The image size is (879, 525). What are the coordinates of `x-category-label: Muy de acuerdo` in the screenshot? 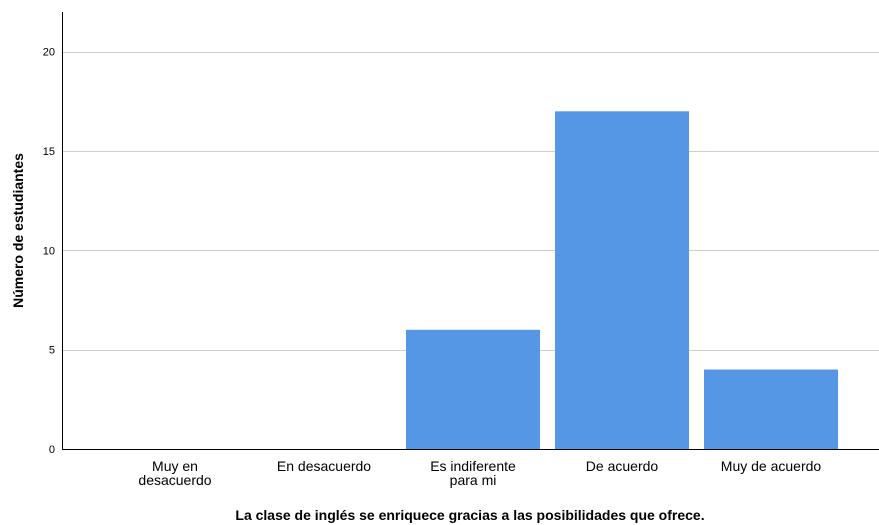 It's located at (771, 466).